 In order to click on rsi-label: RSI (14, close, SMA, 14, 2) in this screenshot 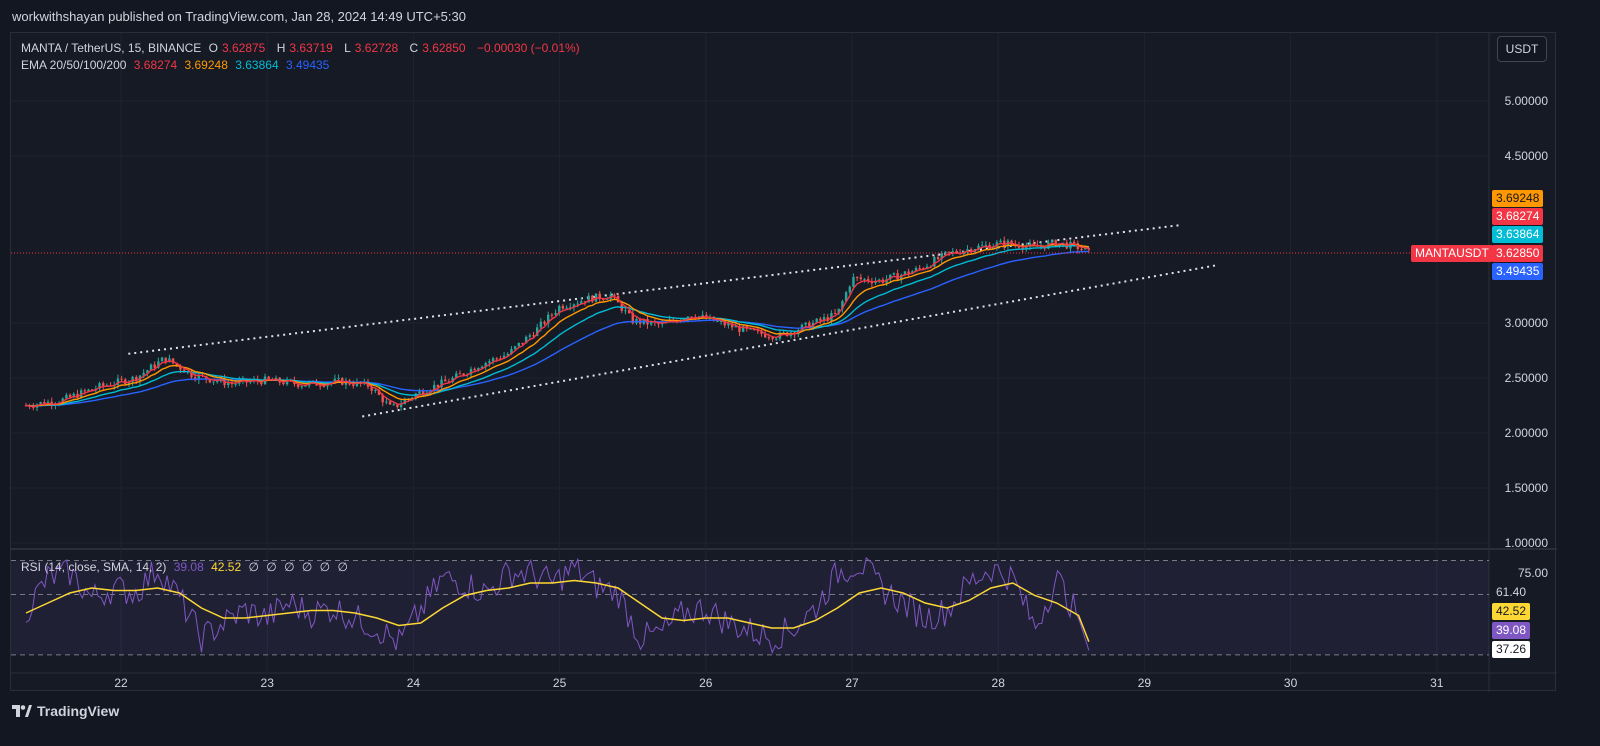, I will do `click(94, 567)`.